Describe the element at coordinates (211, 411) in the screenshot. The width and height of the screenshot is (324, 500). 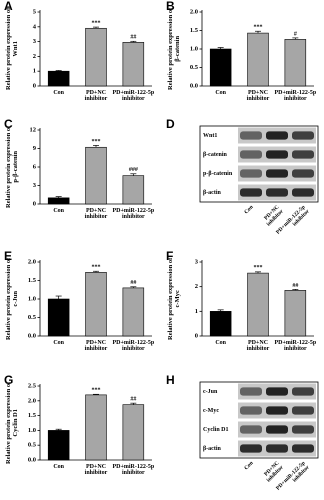
I see `blot-row-label: c-Myc` at that location.